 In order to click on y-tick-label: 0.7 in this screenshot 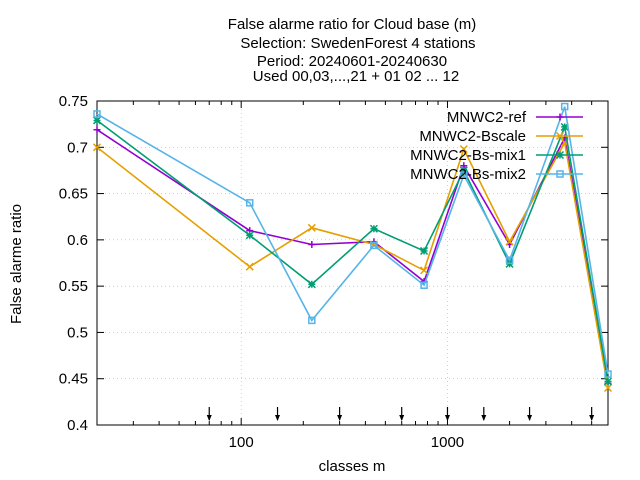, I will do `click(77, 147)`.